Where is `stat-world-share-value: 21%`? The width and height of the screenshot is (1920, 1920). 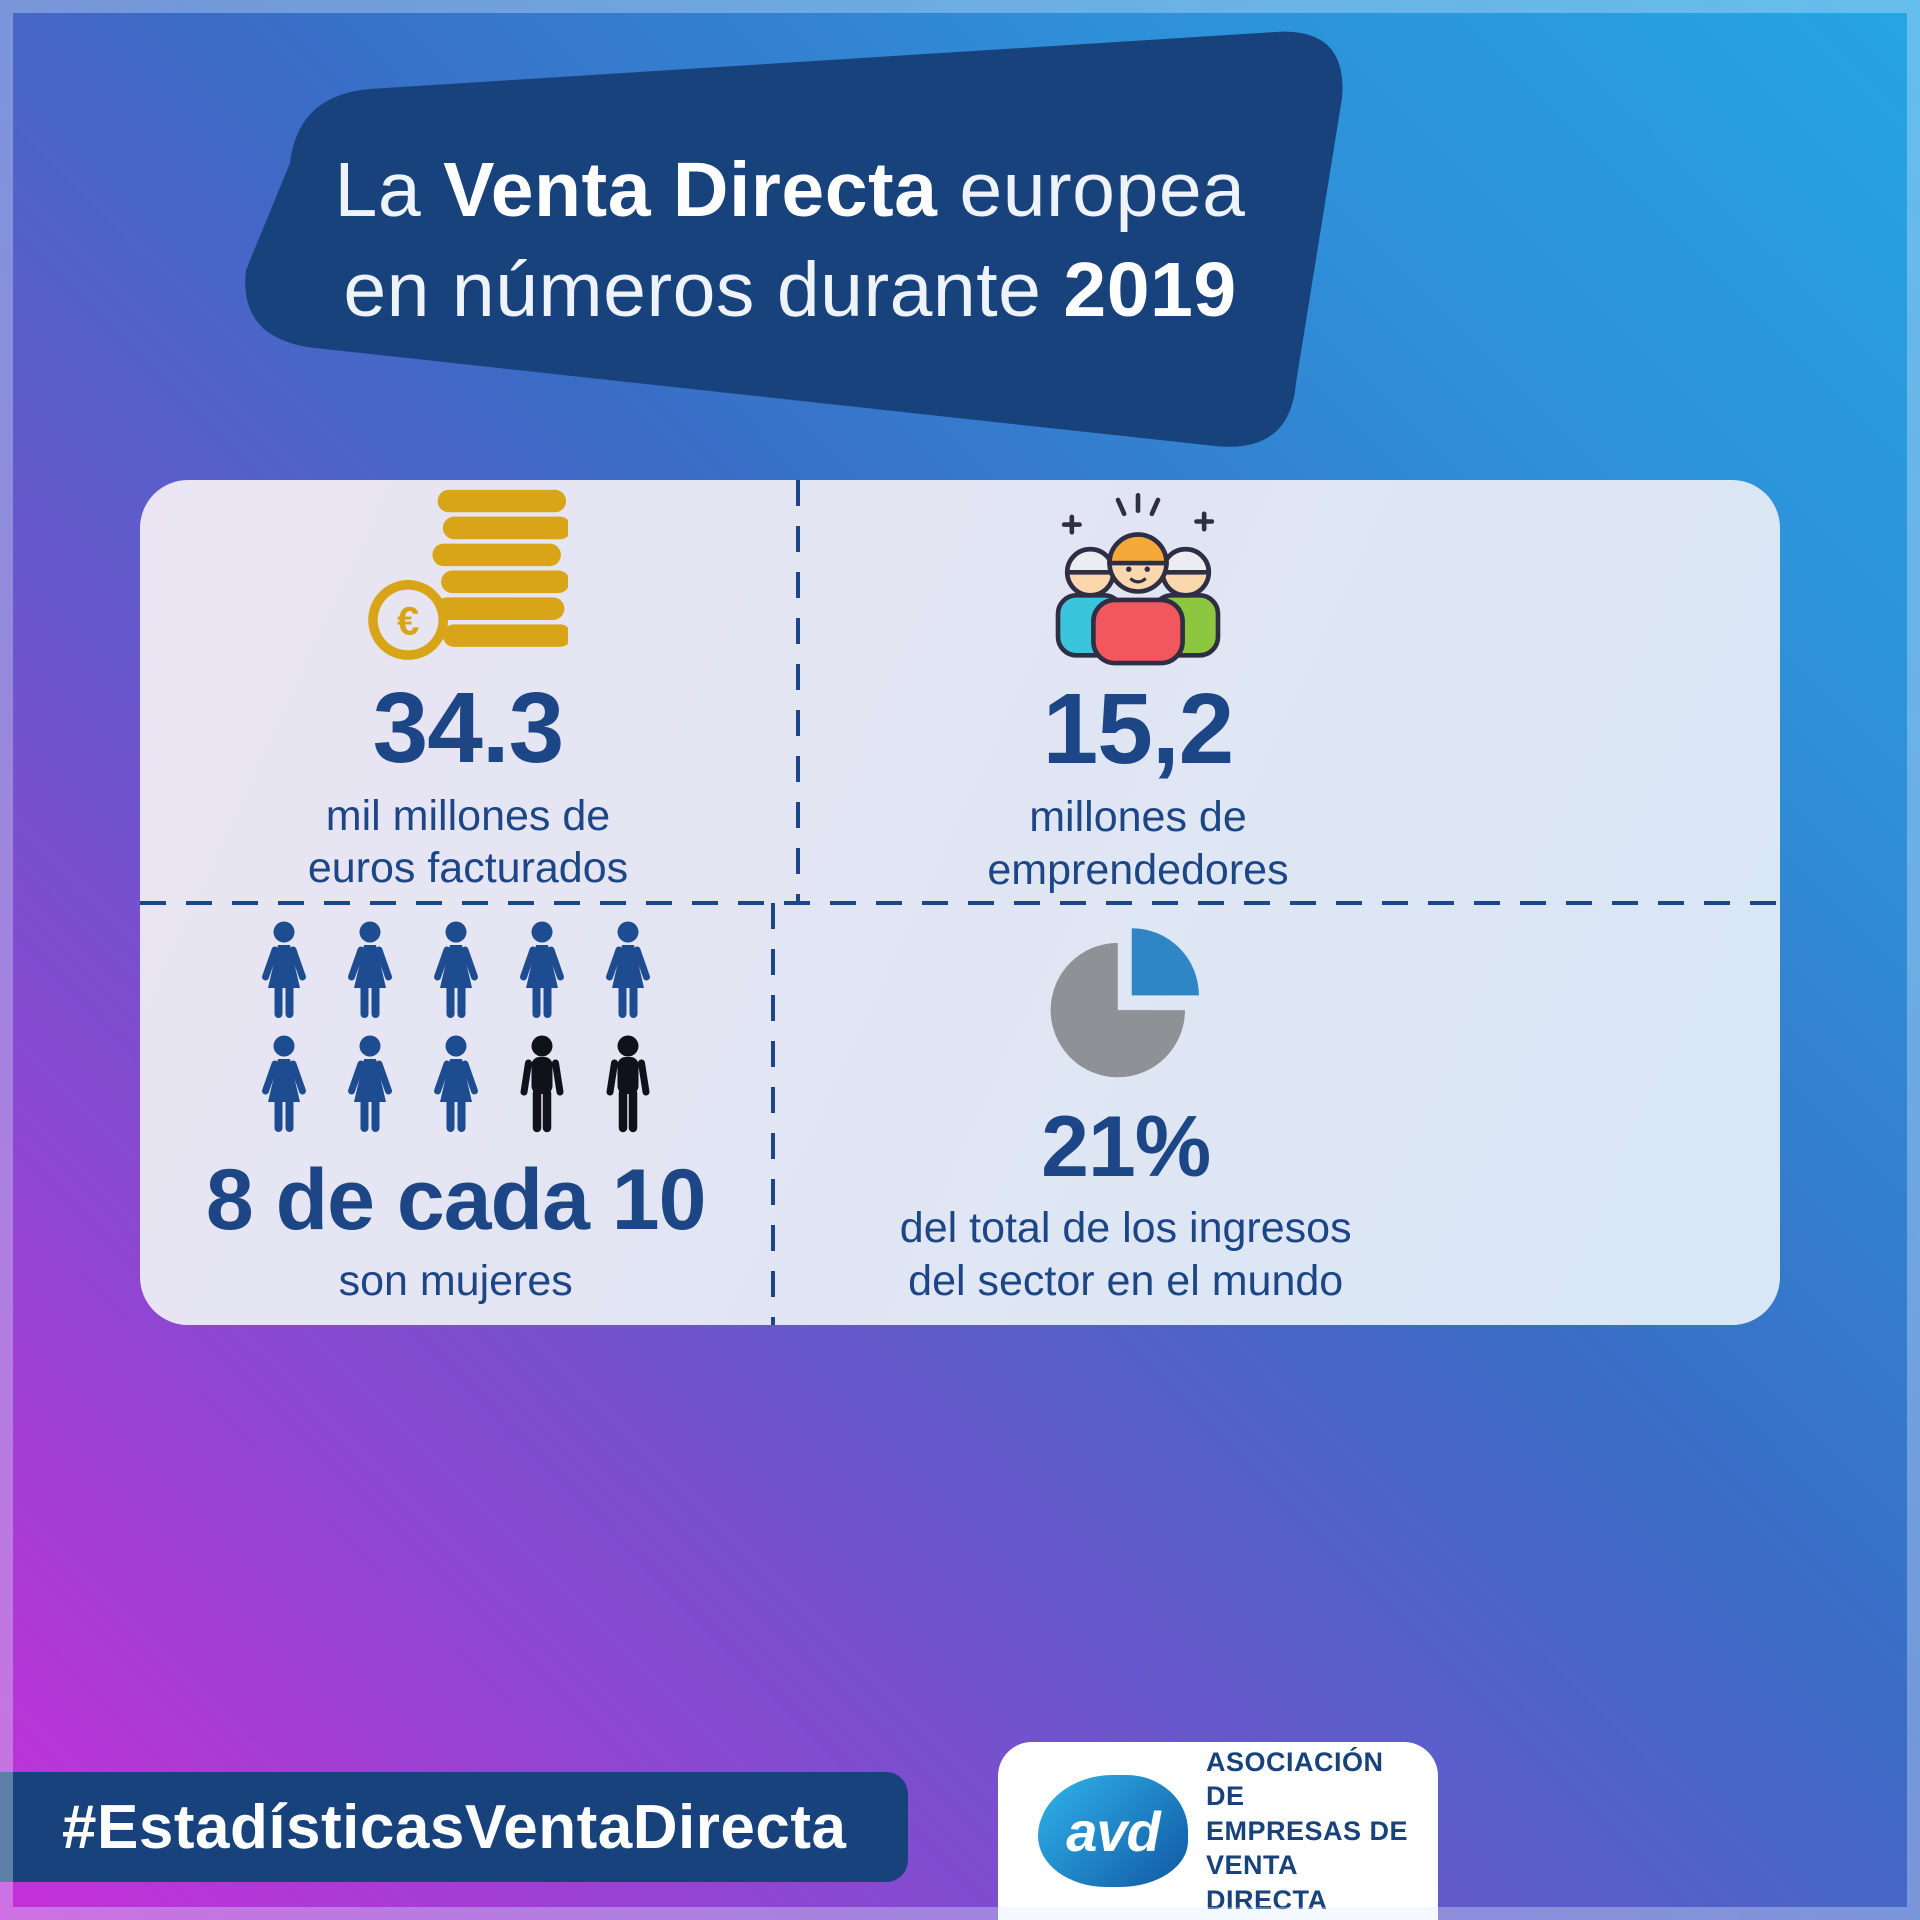 stat-world-share-value: 21% is located at coordinates (1126, 1147).